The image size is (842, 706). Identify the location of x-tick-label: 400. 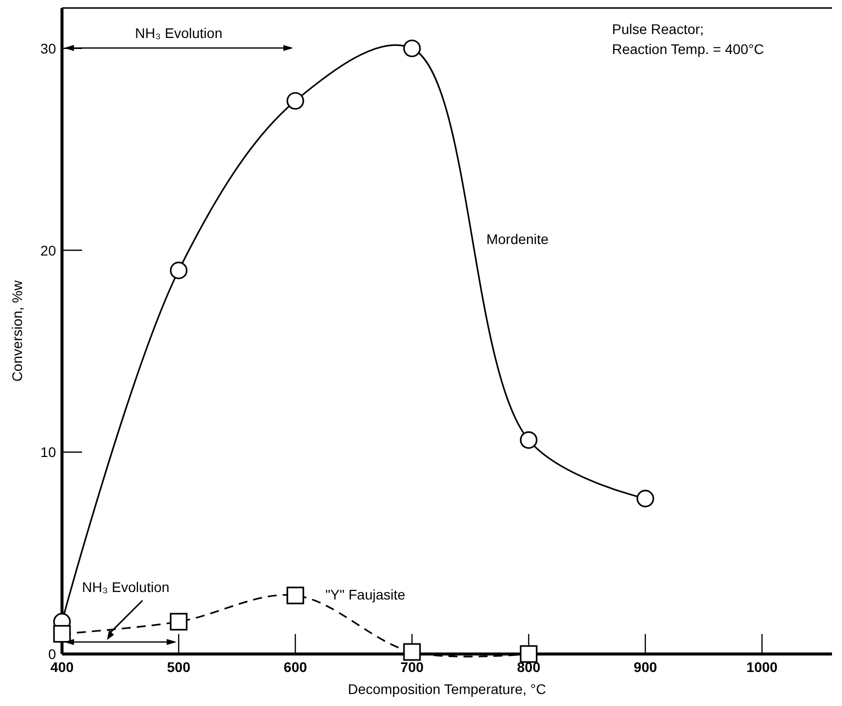
(62, 667).